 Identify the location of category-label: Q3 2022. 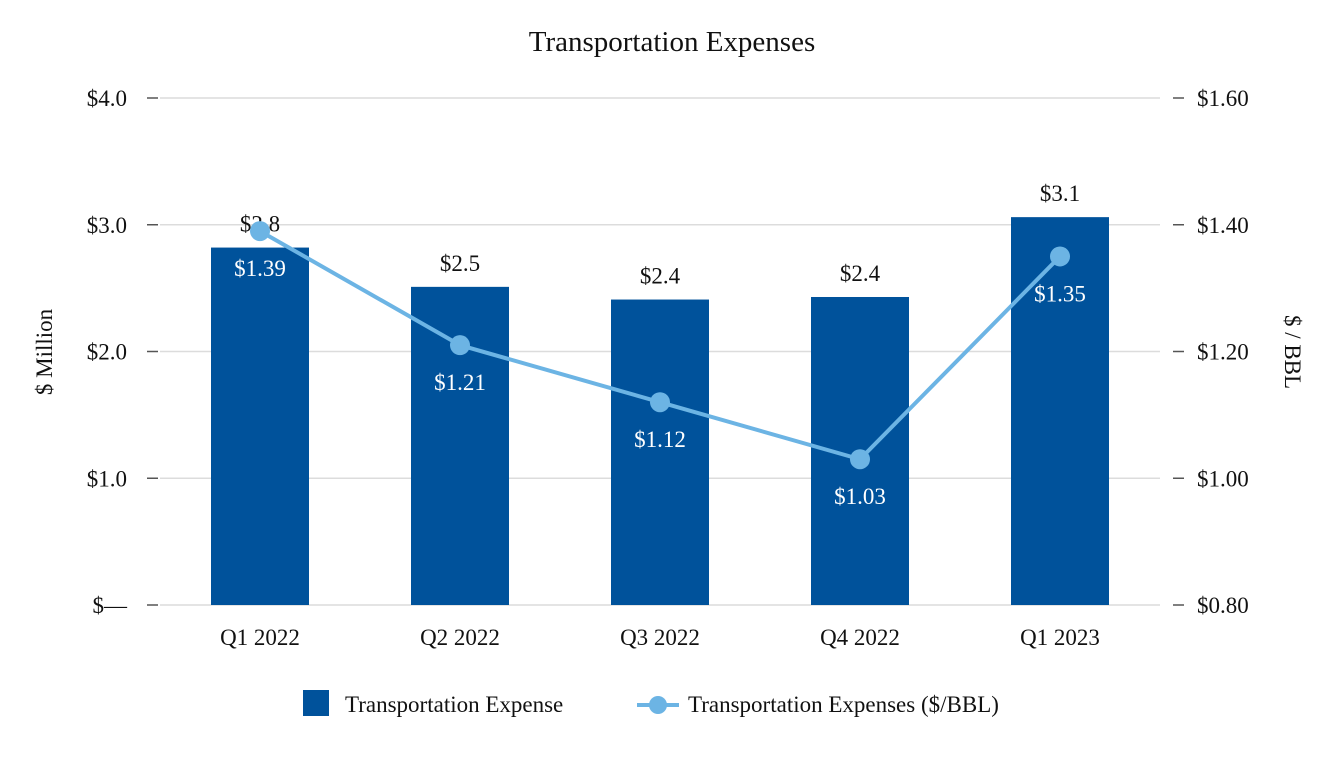
(660, 637).